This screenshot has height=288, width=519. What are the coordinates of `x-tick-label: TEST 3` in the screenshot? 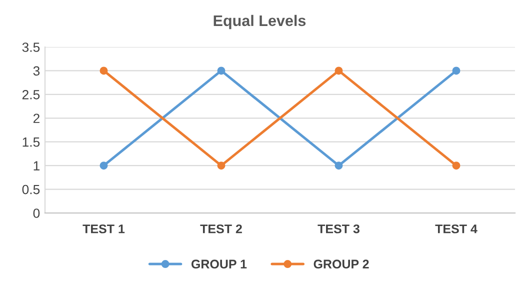 It's located at (339, 229).